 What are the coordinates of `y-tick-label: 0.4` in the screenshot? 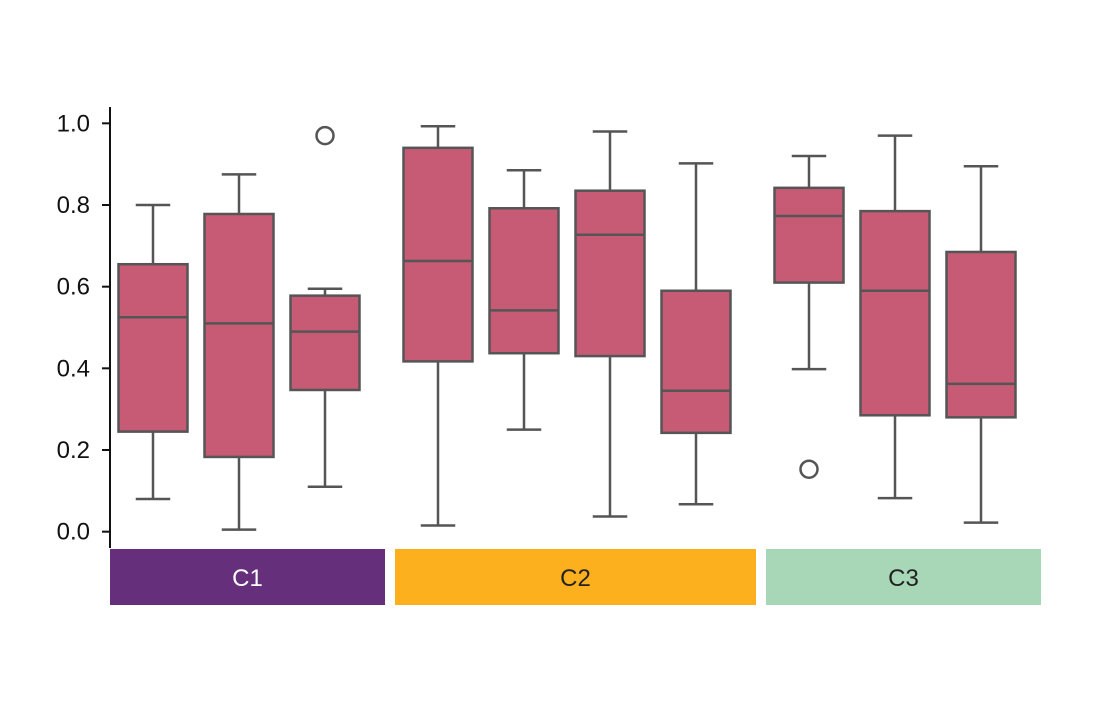 It's located at (73, 368).